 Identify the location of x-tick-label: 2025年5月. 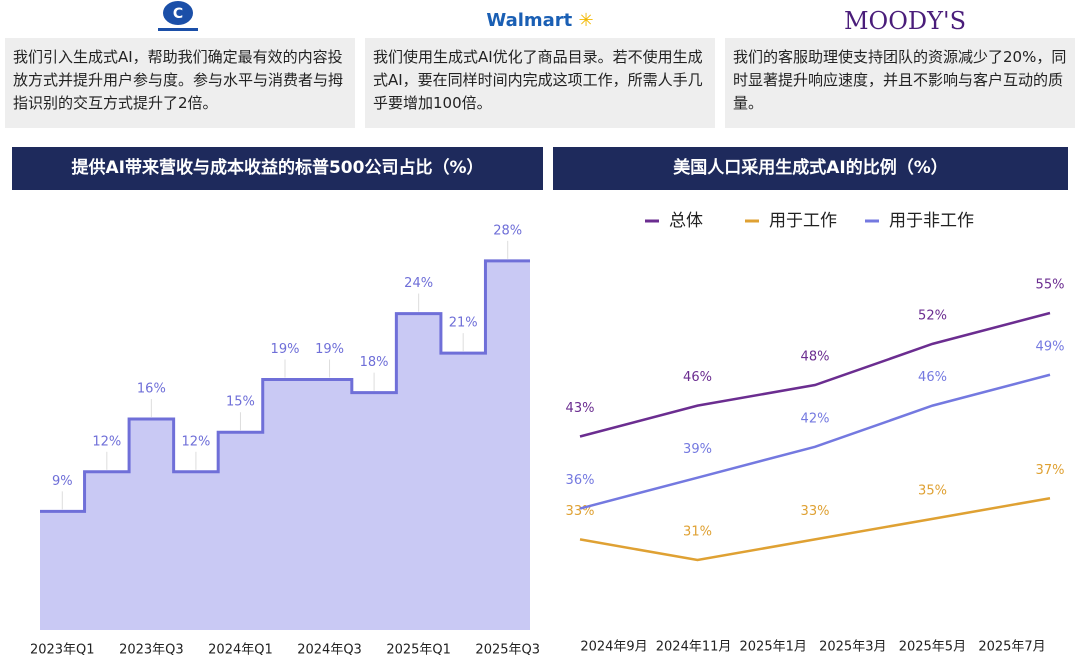
(932, 647).